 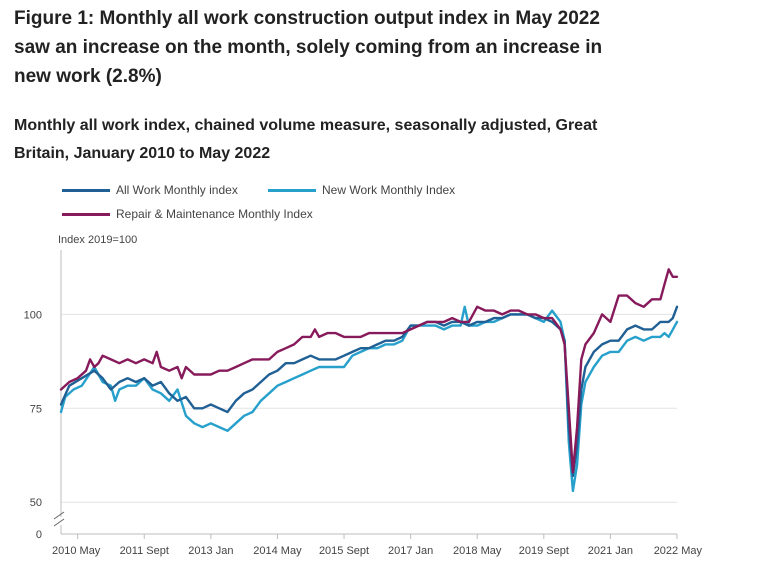 What do you see at coordinates (410, 551) in the screenshot?
I see `x-tick-label: 2017 Jan` at bounding box center [410, 551].